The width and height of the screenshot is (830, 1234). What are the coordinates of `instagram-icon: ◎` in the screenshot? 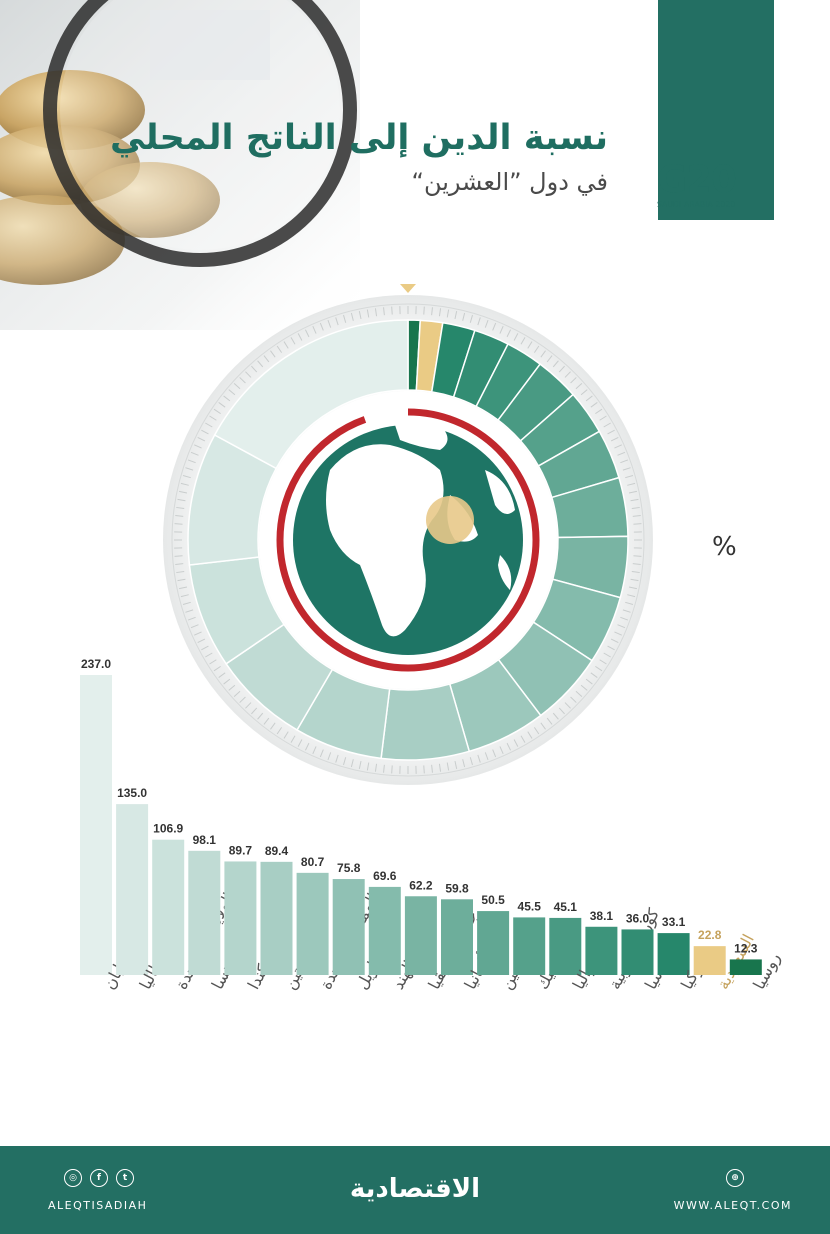 It's located at (73, 1178).